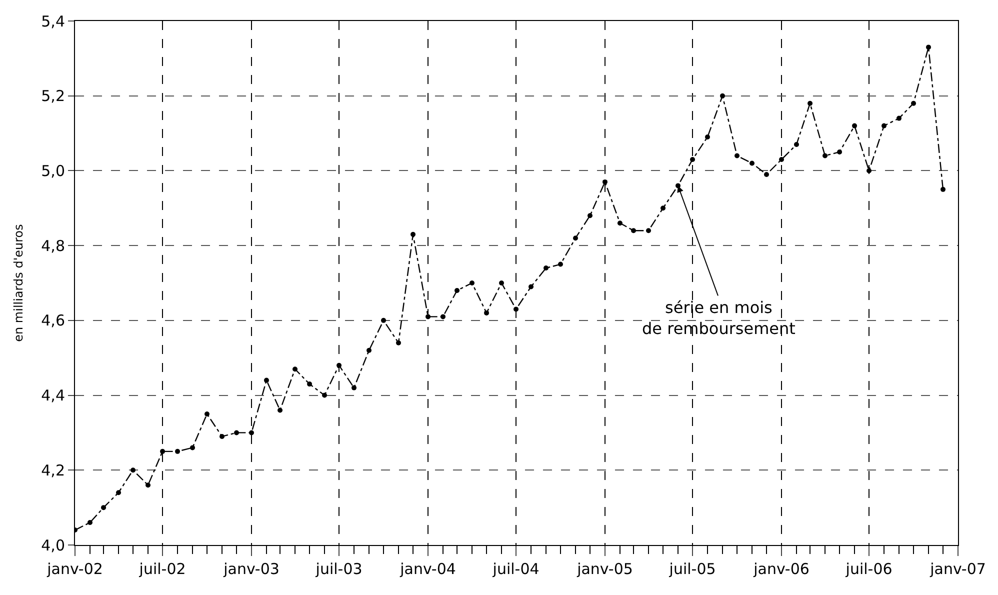 The image size is (998, 595). Describe the element at coordinates (781, 569) in the screenshot. I see `x-tick-label: janv-06` at that location.